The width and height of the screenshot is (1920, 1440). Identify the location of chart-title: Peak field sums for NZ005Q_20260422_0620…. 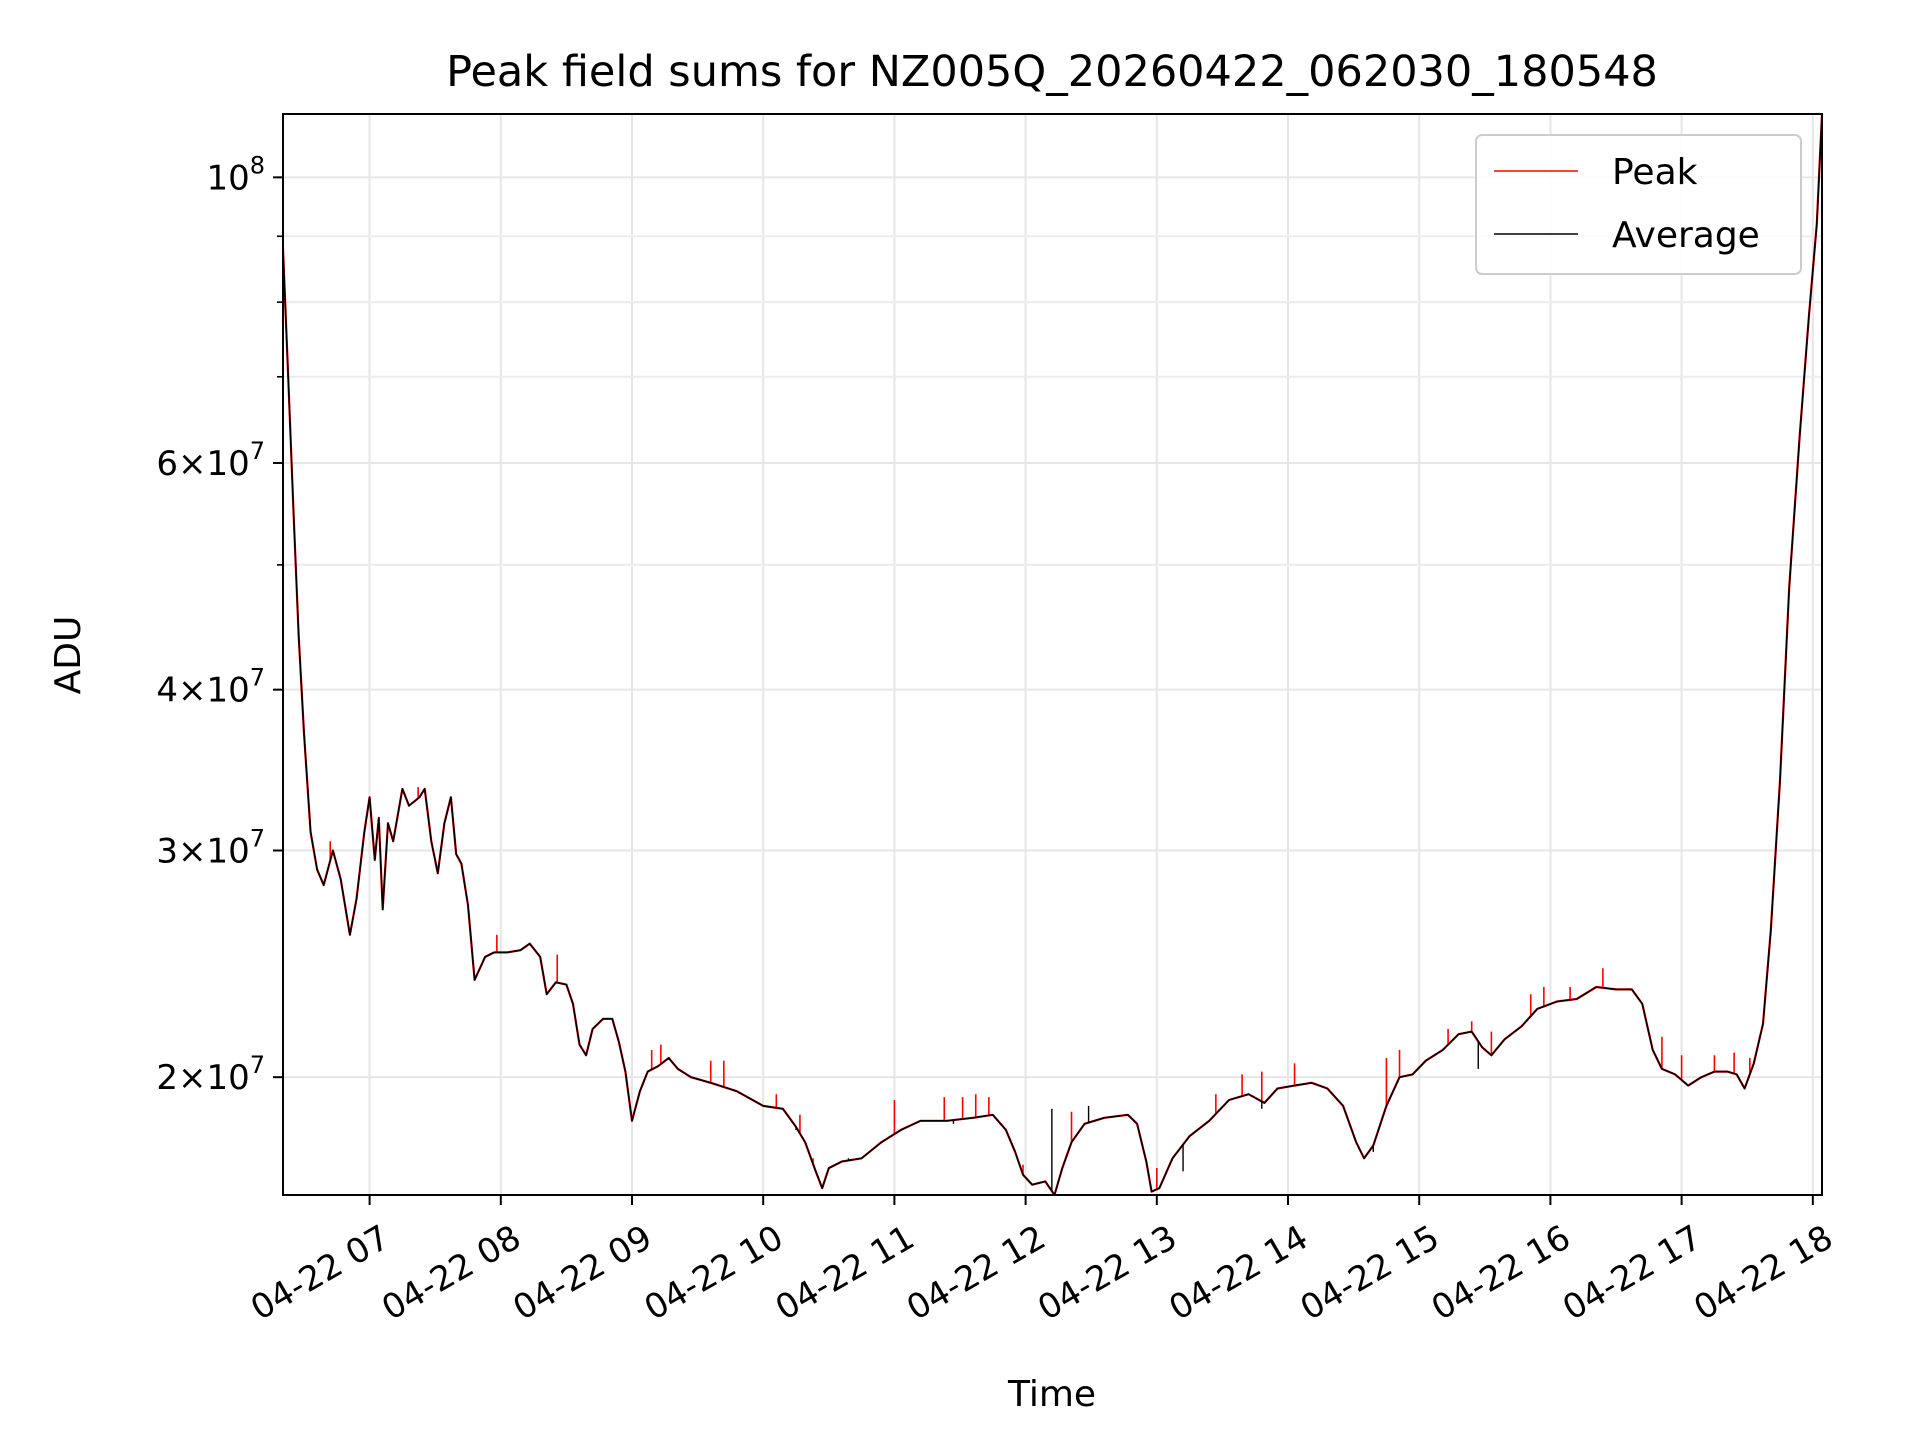
(1052, 72).